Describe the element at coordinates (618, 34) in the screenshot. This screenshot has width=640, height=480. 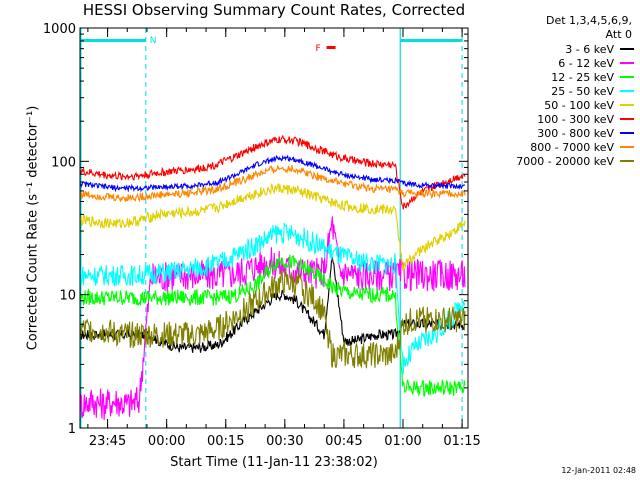
I see `legend-header-line-2: Att 0` at that location.